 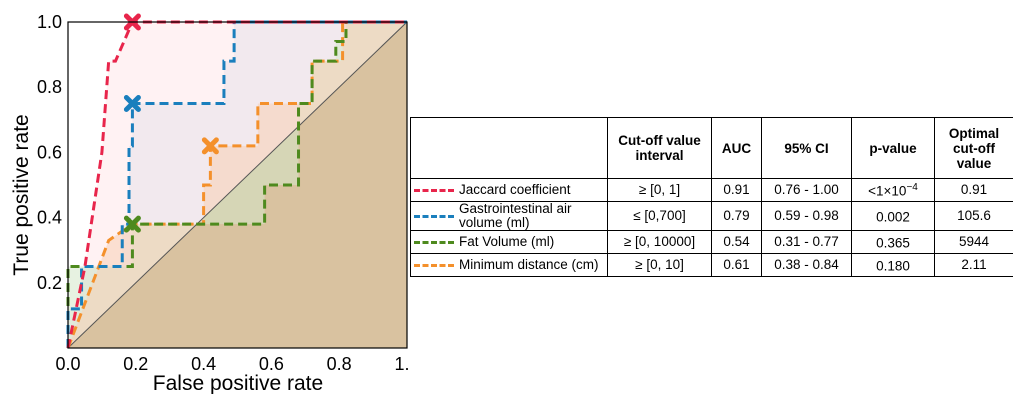 I want to click on header-p-value: p-value, so click(x=893, y=148).